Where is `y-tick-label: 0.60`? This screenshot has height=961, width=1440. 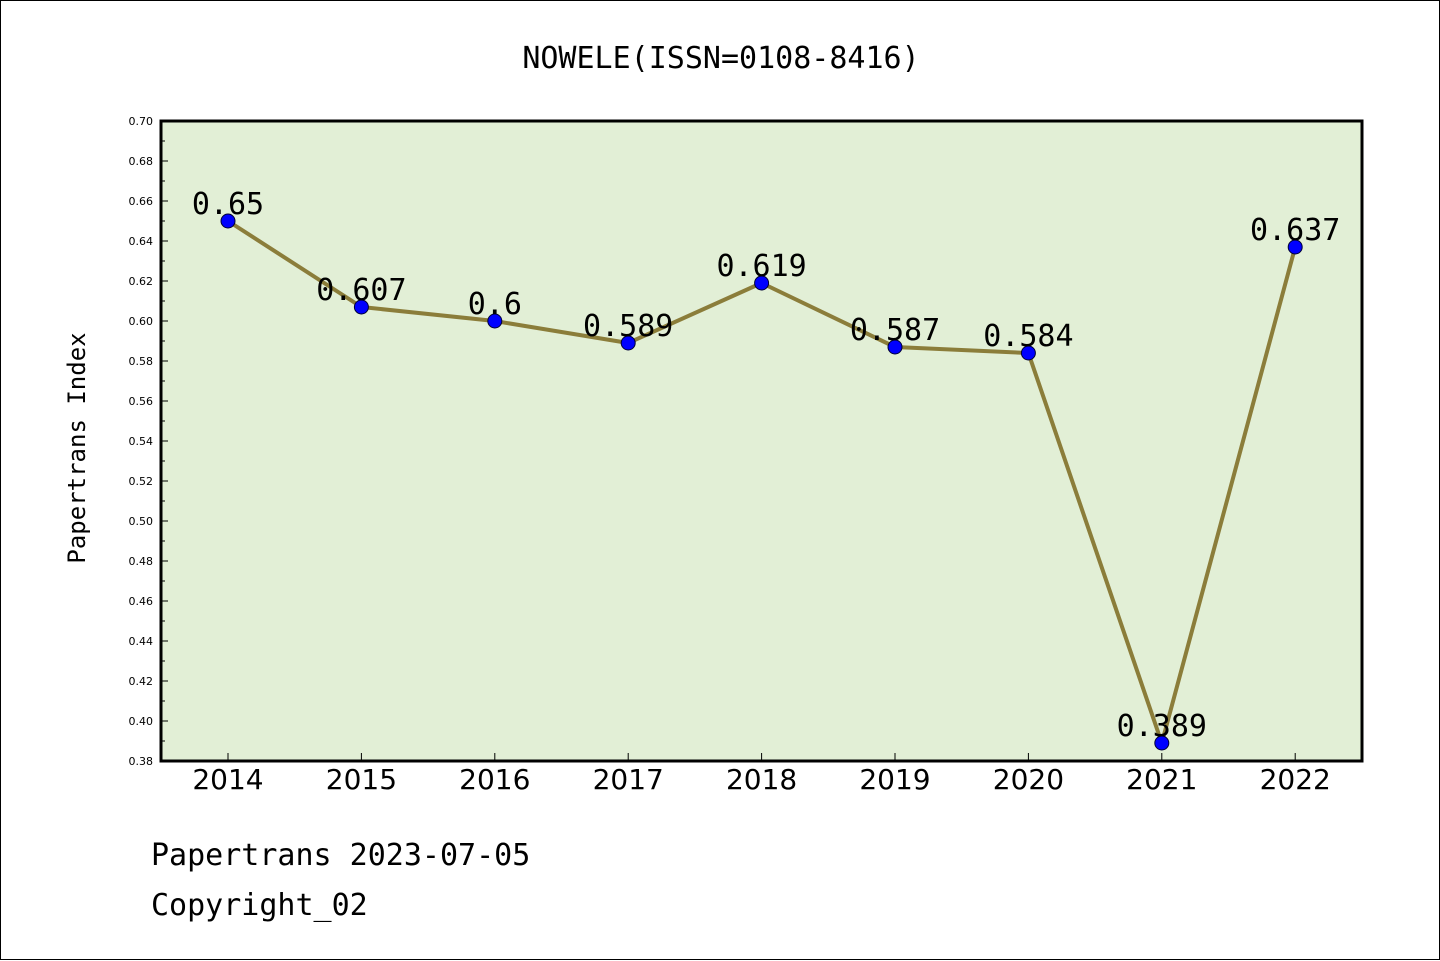
y-tick-label: 0.60 is located at coordinates (141, 321).